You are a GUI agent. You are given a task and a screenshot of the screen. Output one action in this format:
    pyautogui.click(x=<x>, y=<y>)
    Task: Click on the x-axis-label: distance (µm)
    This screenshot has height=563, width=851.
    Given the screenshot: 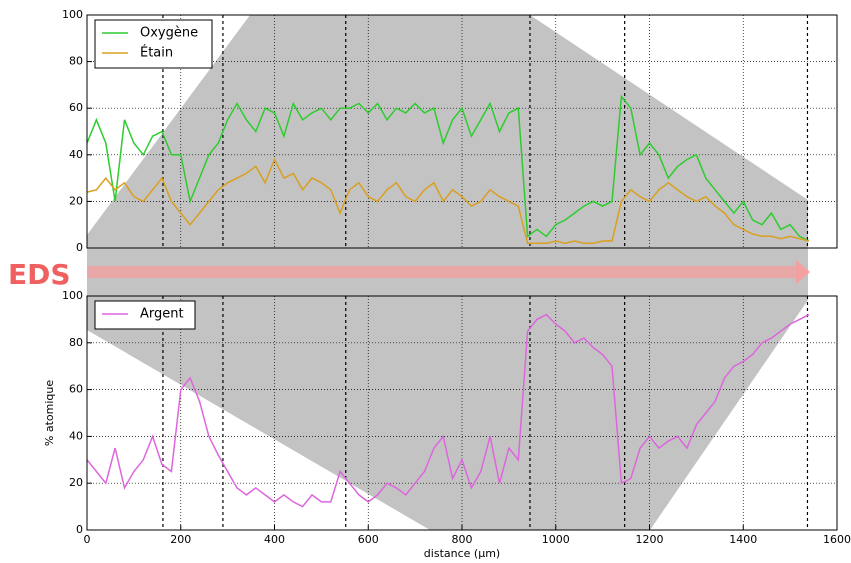 What is the action you would take?
    pyautogui.click(x=462, y=553)
    